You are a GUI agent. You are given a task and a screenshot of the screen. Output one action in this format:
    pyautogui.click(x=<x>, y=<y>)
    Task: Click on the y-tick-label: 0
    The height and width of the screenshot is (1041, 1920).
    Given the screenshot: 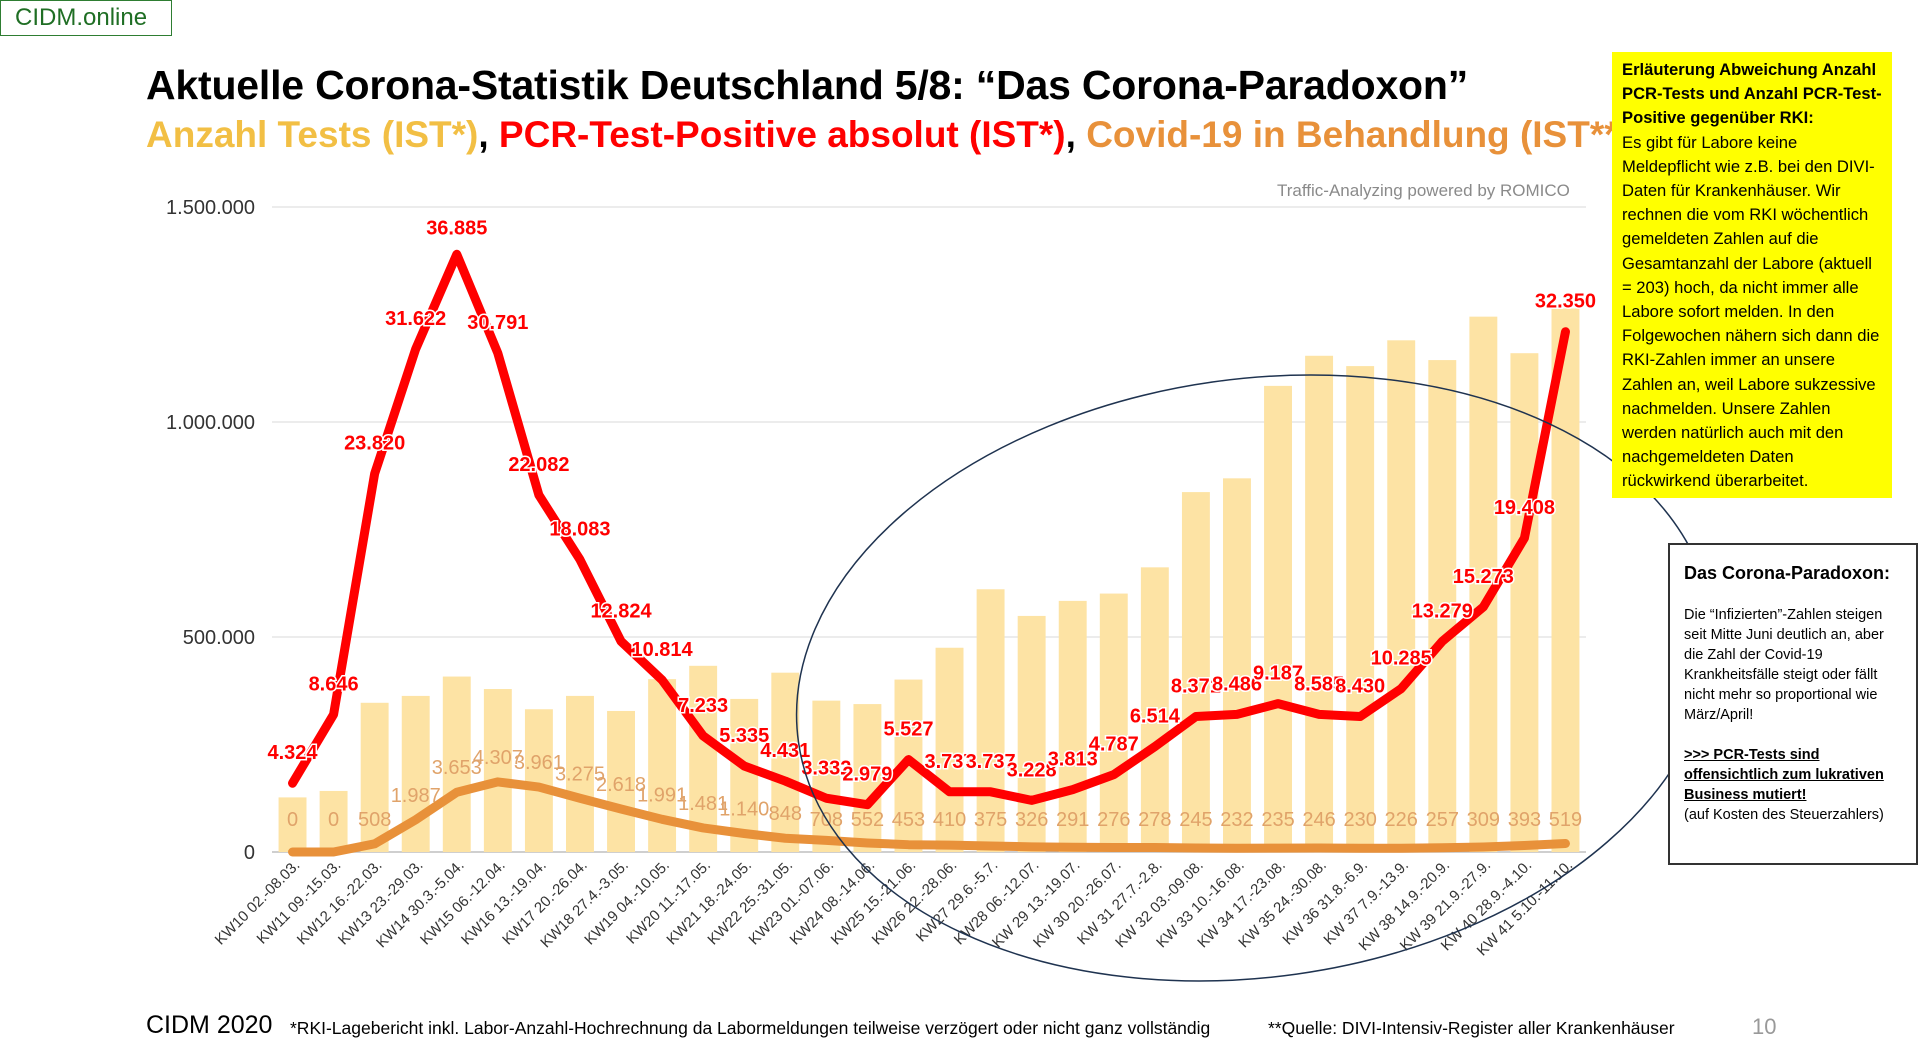 What is the action you would take?
    pyautogui.click(x=249, y=853)
    